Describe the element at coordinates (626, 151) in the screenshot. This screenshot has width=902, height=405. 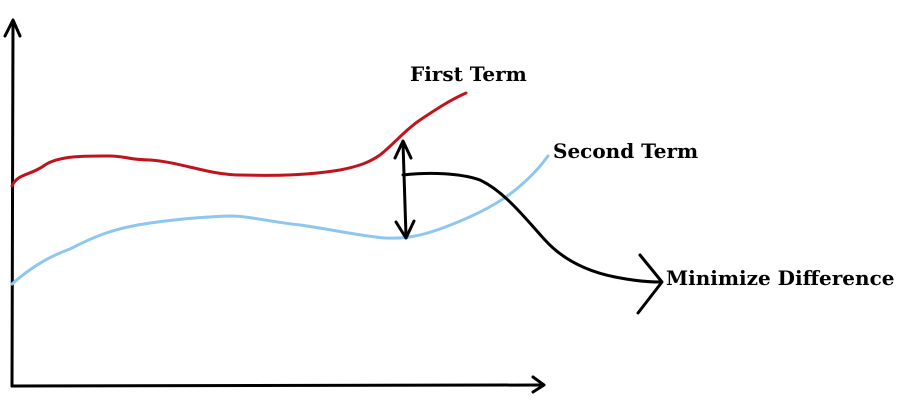
I see `second-term-label: Second Term` at that location.